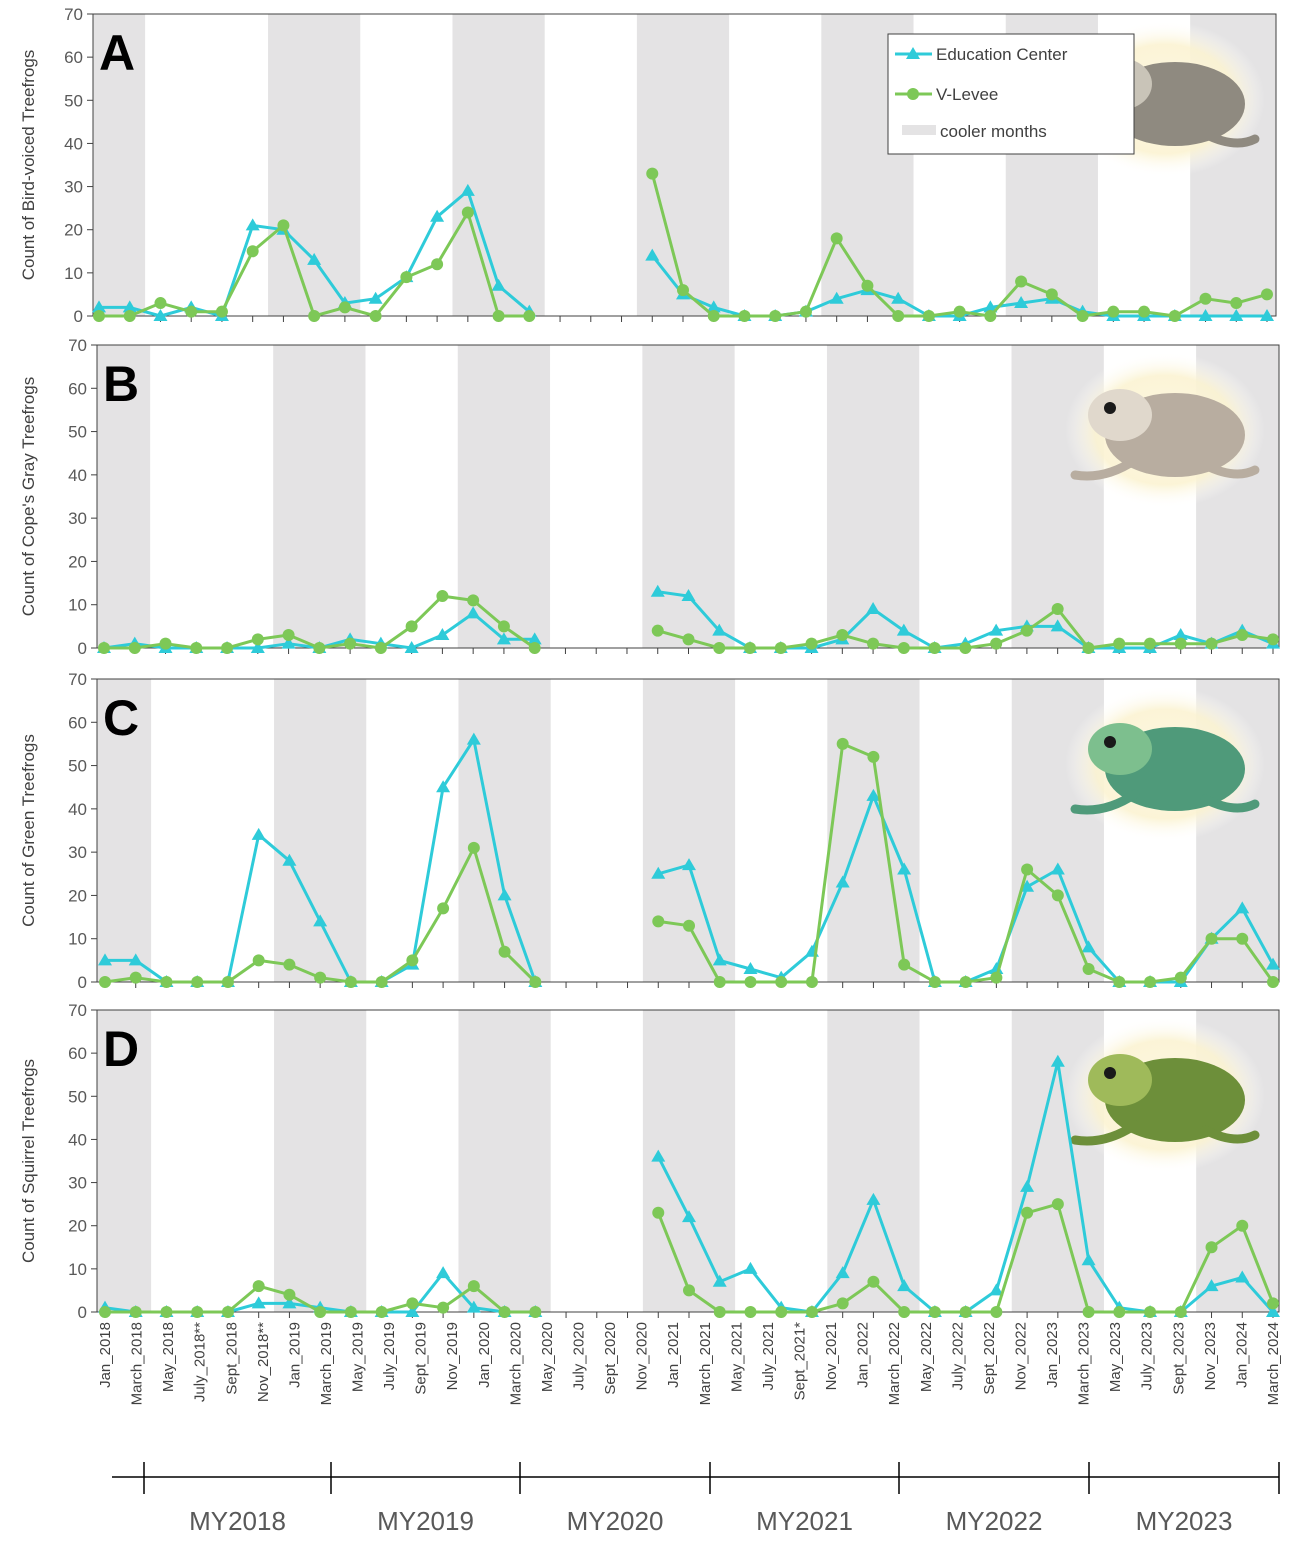 Image resolution: width=1300 pixels, height=1561 pixels. Describe the element at coordinates (959, 245) in the screenshot. I see `series-line` at that location.